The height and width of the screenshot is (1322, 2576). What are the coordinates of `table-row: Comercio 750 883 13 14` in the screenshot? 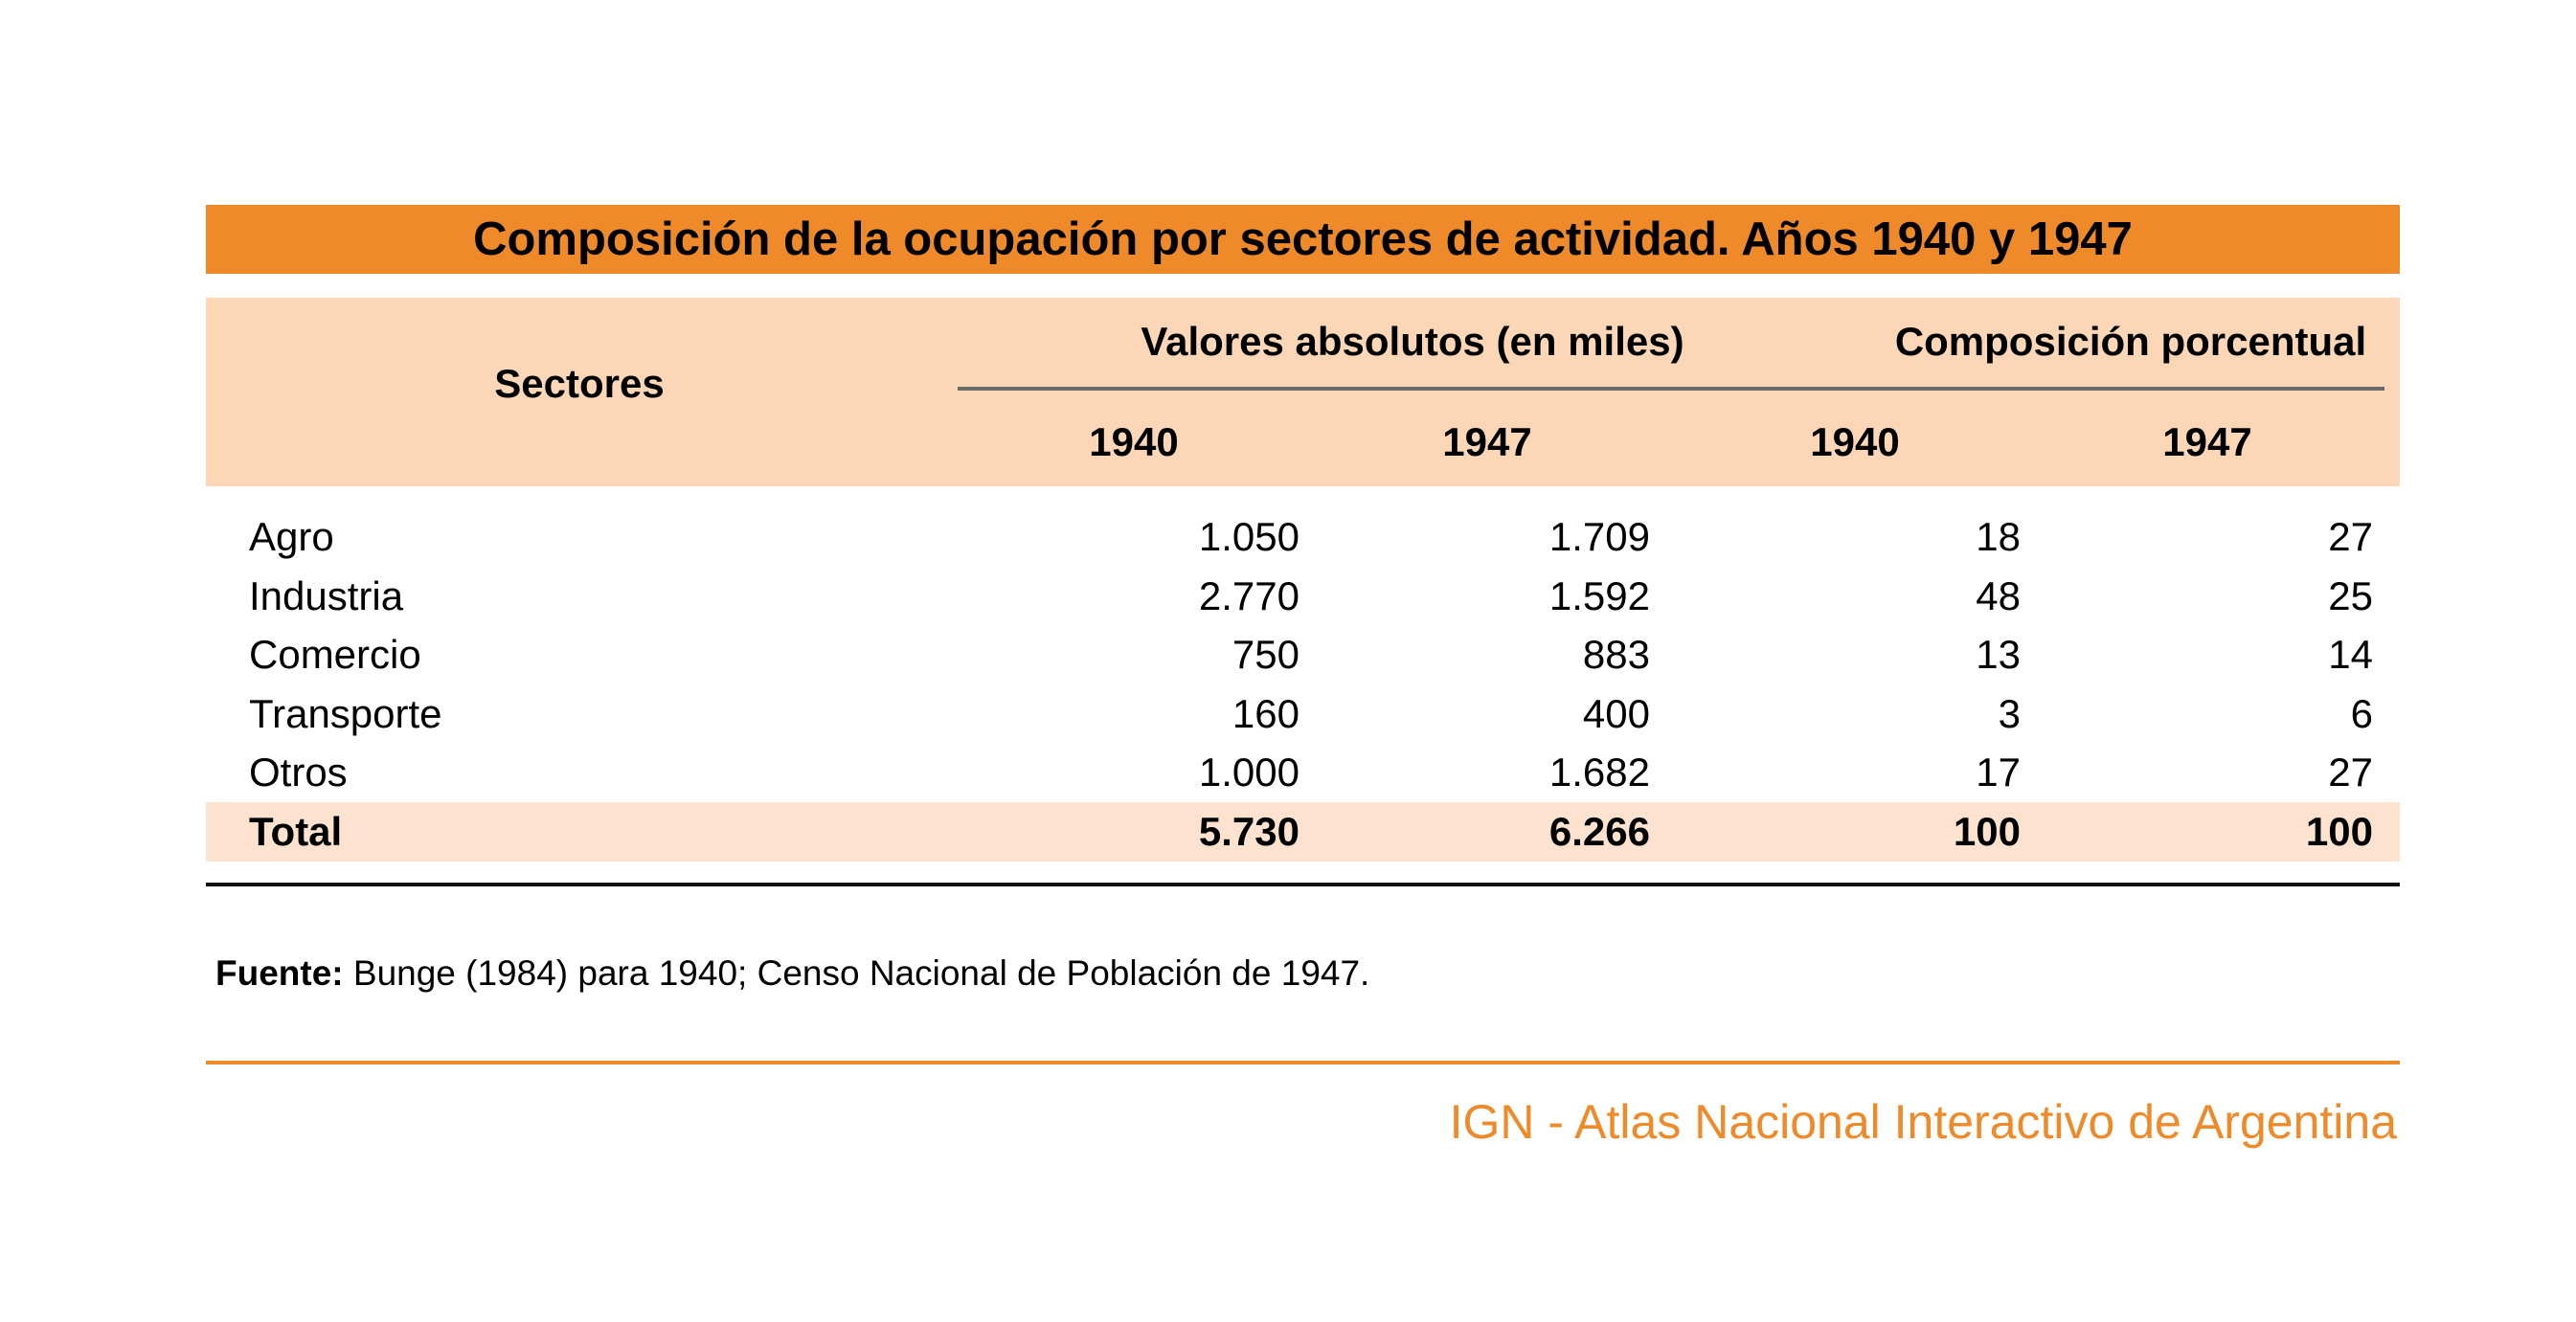 It's located at (1303, 653).